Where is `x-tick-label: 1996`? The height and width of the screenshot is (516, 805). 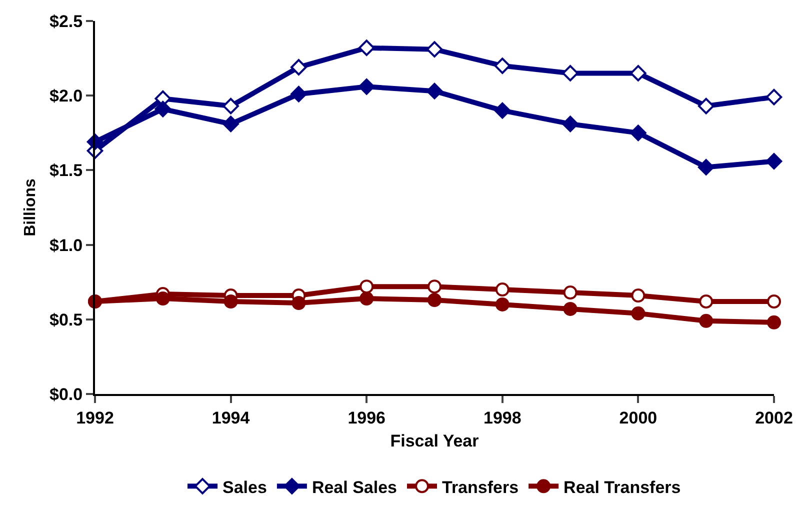 x-tick-label: 1996 is located at coordinates (367, 418).